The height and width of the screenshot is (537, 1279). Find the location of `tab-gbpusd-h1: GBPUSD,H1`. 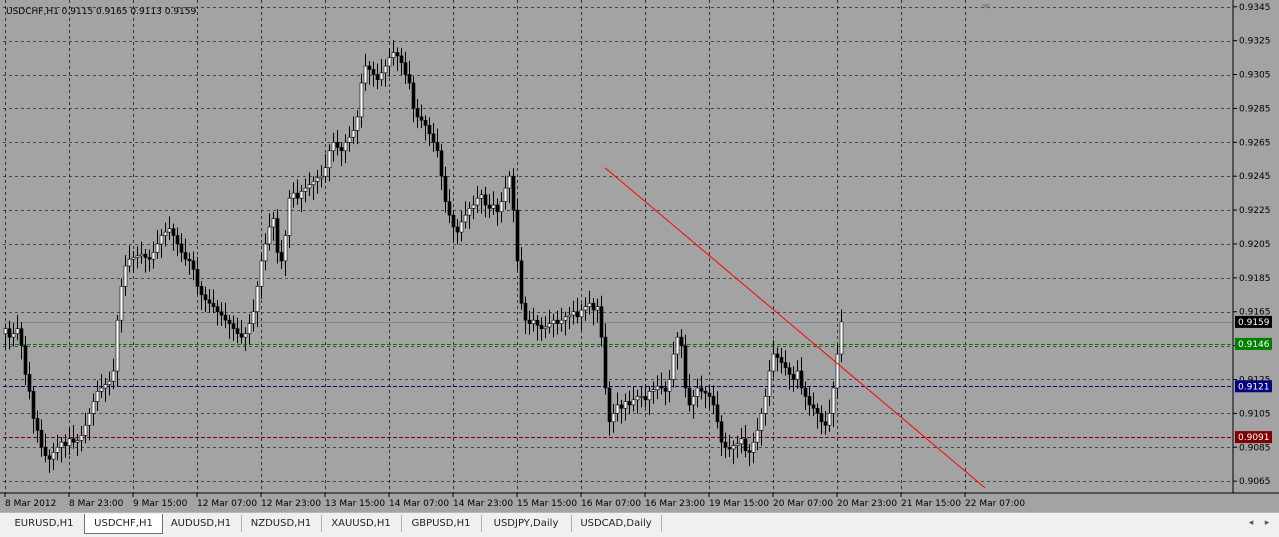

tab-gbpusd-h1: GBPUSD,H1 is located at coordinates (441, 523).